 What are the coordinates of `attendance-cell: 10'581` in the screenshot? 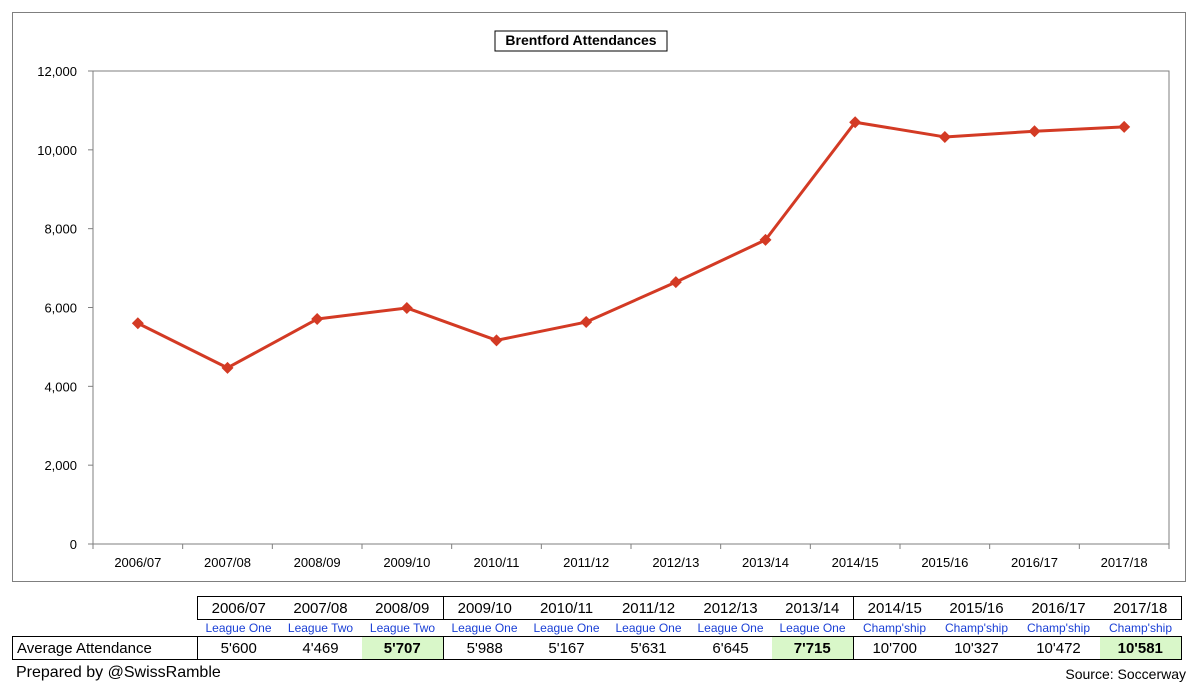 It's located at (1140, 648).